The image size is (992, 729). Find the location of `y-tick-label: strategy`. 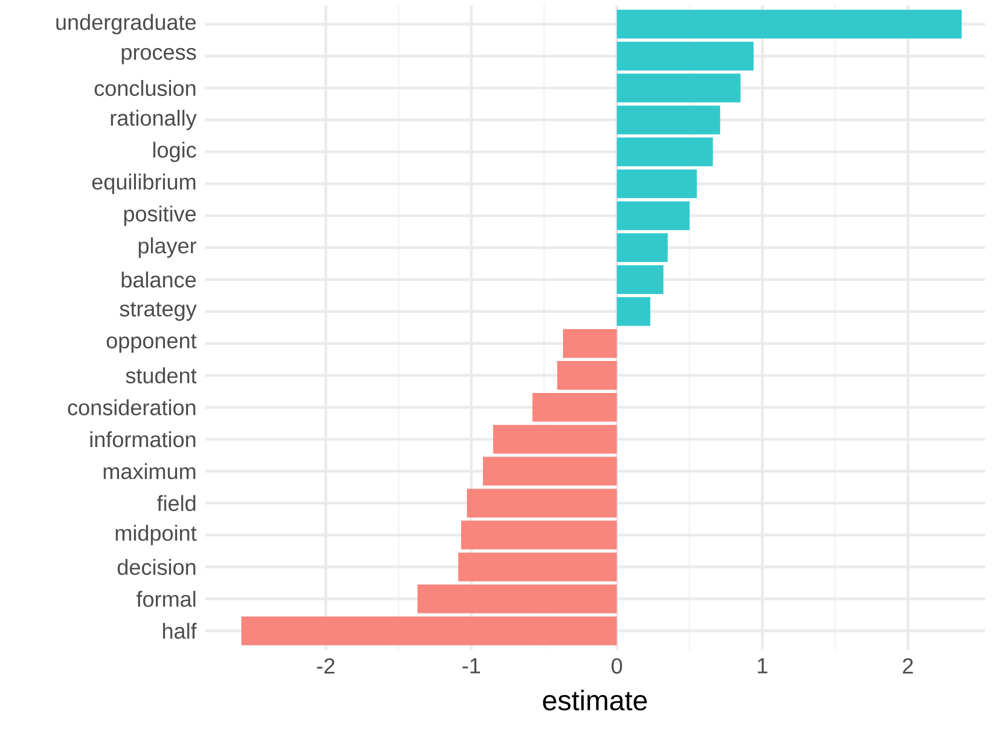

y-tick-label: strategy is located at coordinates (158, 311).